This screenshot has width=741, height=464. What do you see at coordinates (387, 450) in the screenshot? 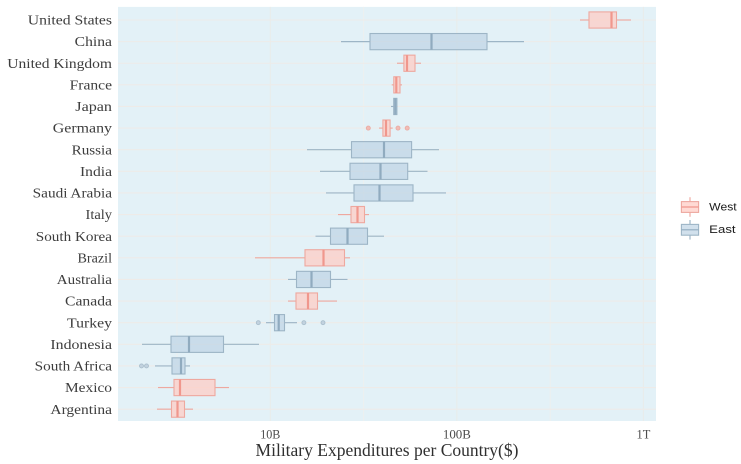
I see `svg-text:Military Expenditures per Coun: Military Expenditures per Country($)` at bounding box center [387, 450].